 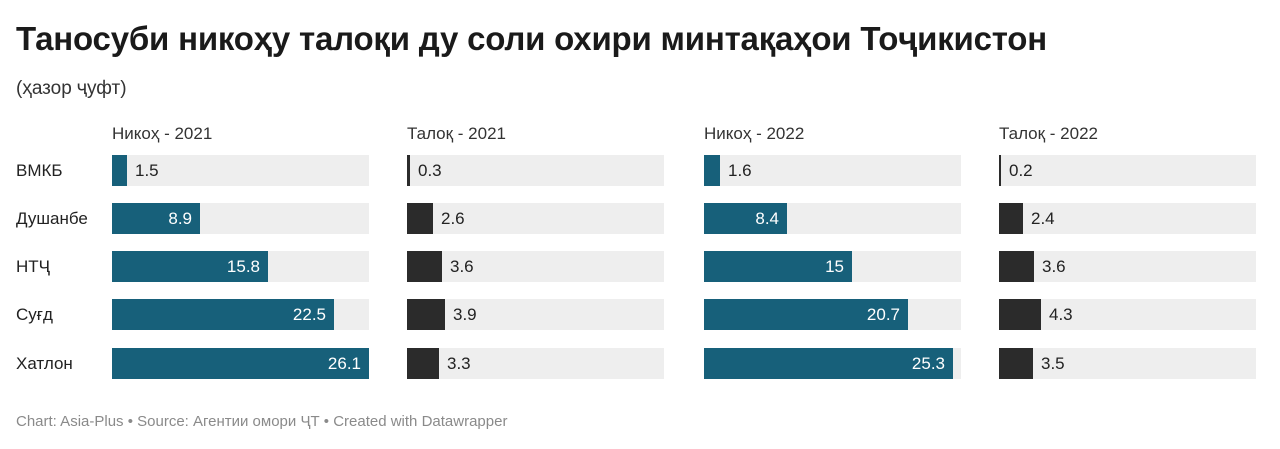 What do you see at coordinates (754, 133) in the screenshot?
I see `panel-title: Никоҳ - 2022` at bounding box center [754, 133].